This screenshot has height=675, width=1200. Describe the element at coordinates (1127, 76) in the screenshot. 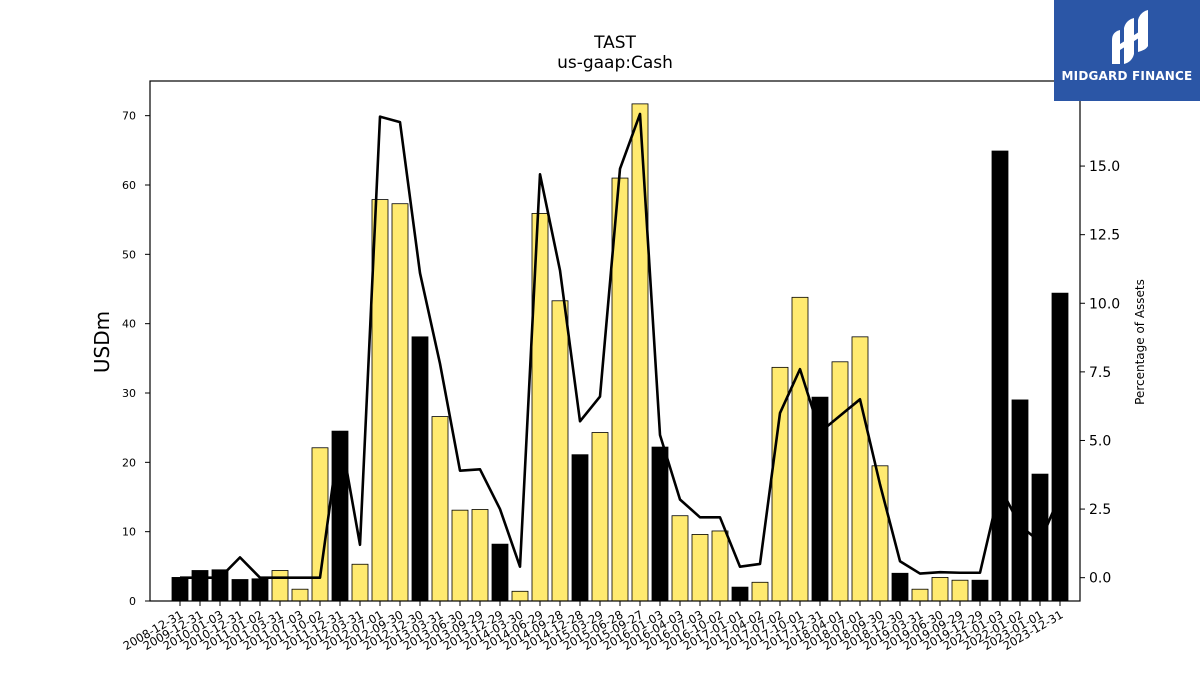

I see `logo-text: MIDGARD FINANCE` at that location.